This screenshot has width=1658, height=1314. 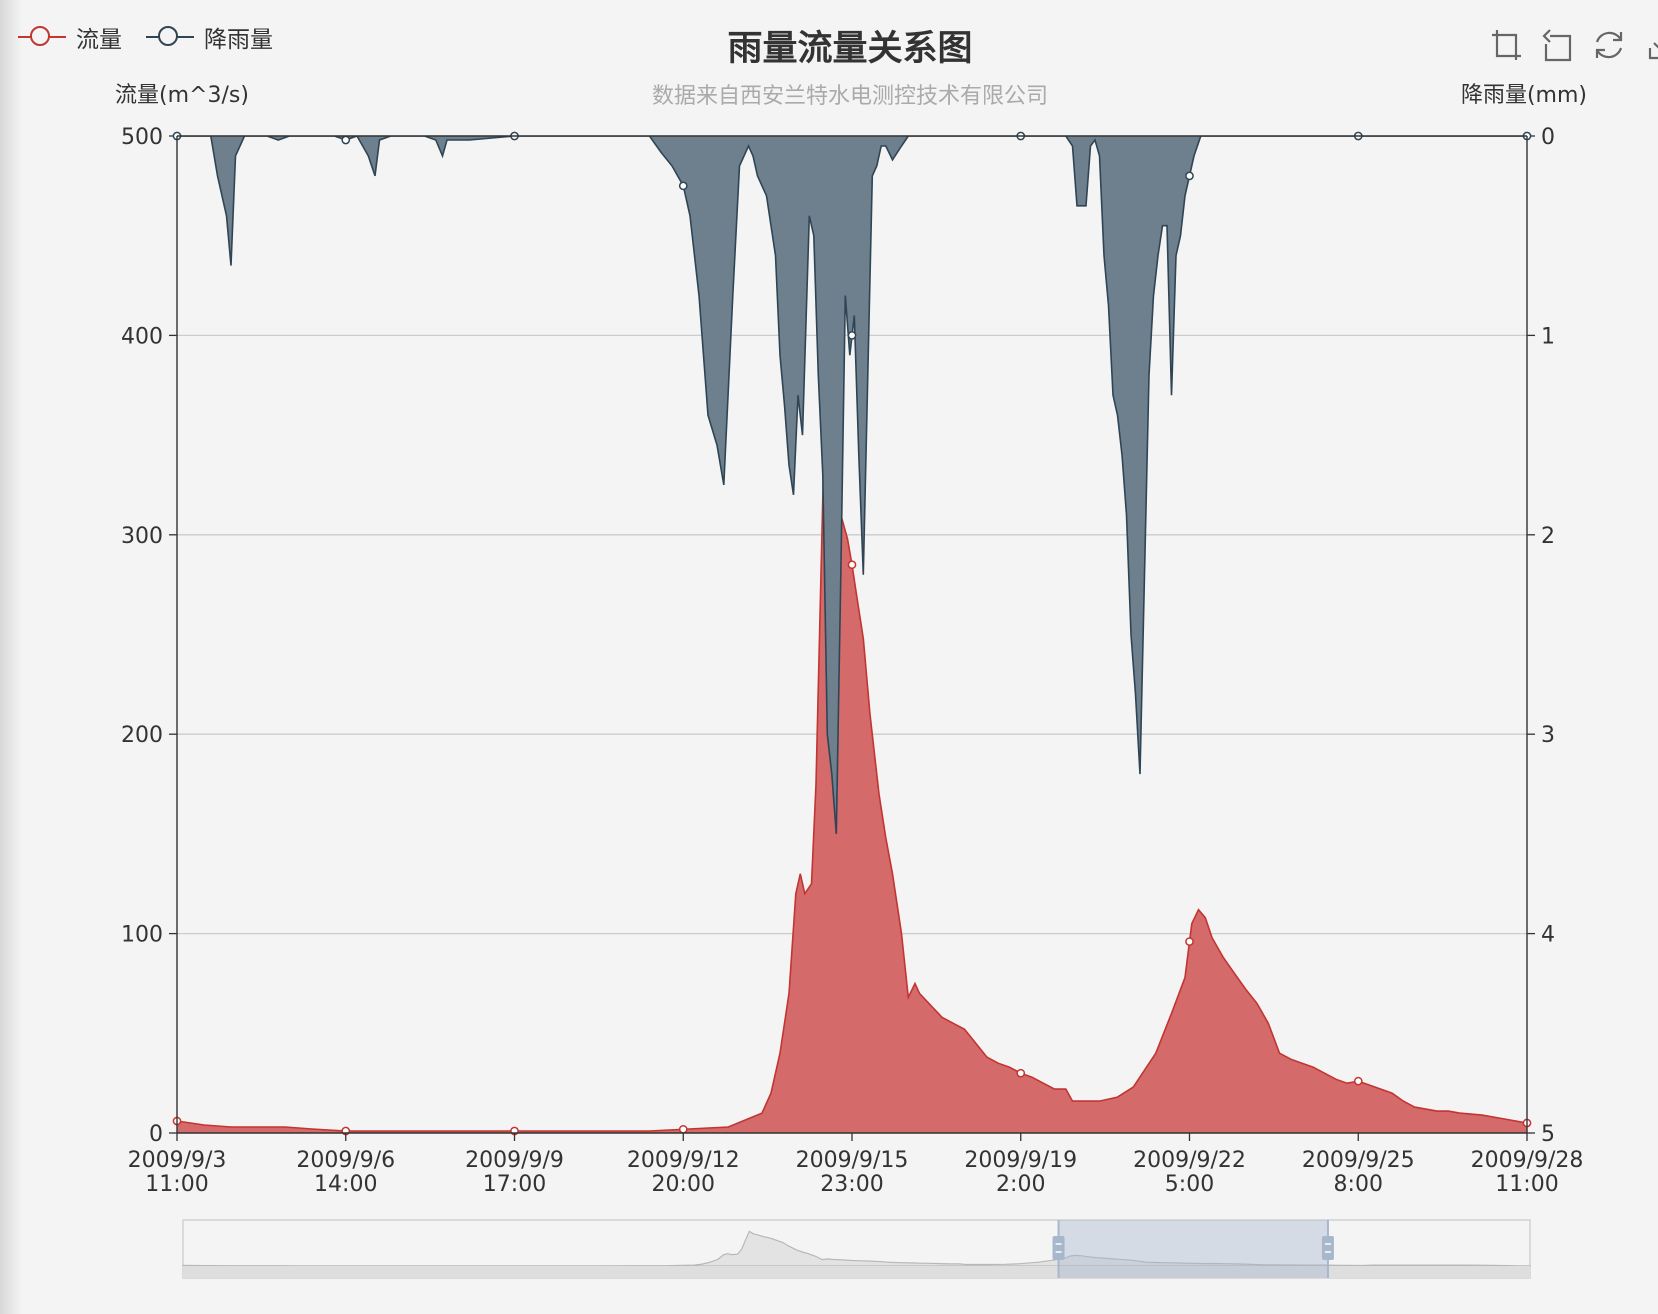 I want to click on y-right-tick-label: 0, so click(x=1548, y=137).